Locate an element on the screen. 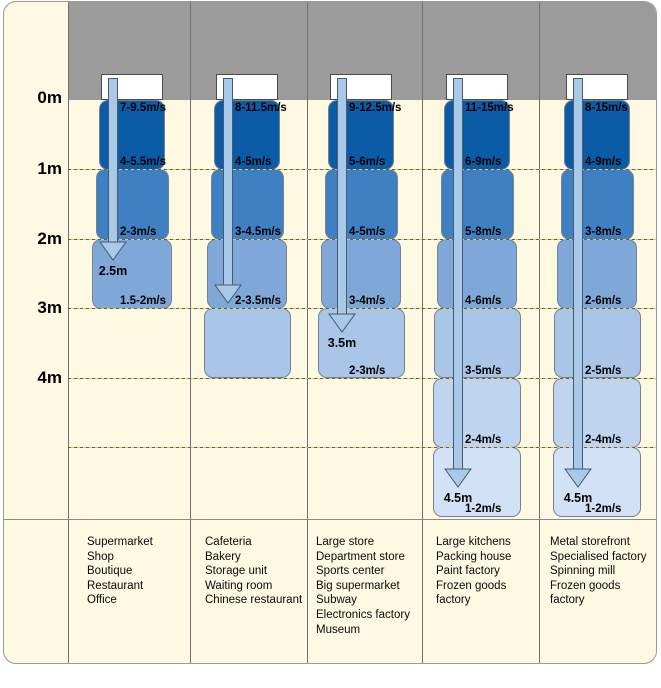 Image resolution: width=661 pixels, height=688 pixels. velocity-label: 8-11.5m/s is located at coordinates (261, 108).